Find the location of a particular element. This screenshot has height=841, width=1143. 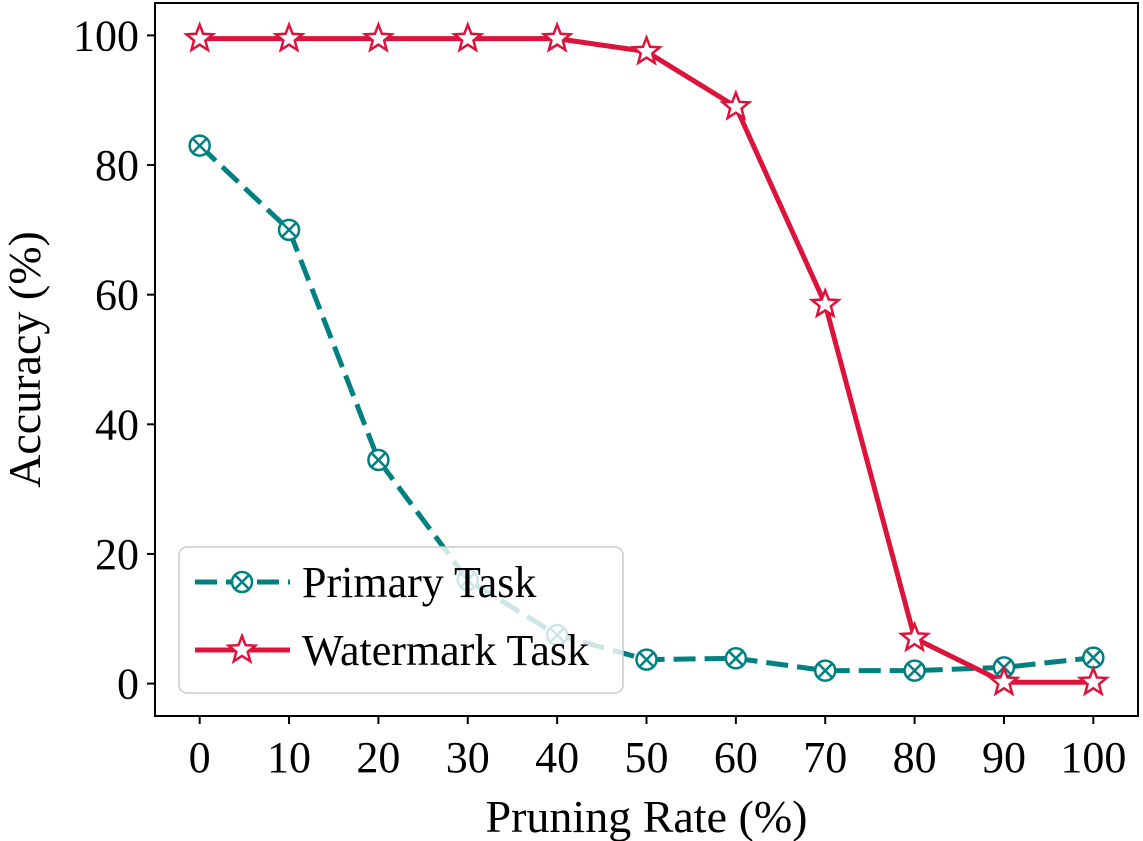

x-tick-label: 0 is located at coordinates (200, 757).